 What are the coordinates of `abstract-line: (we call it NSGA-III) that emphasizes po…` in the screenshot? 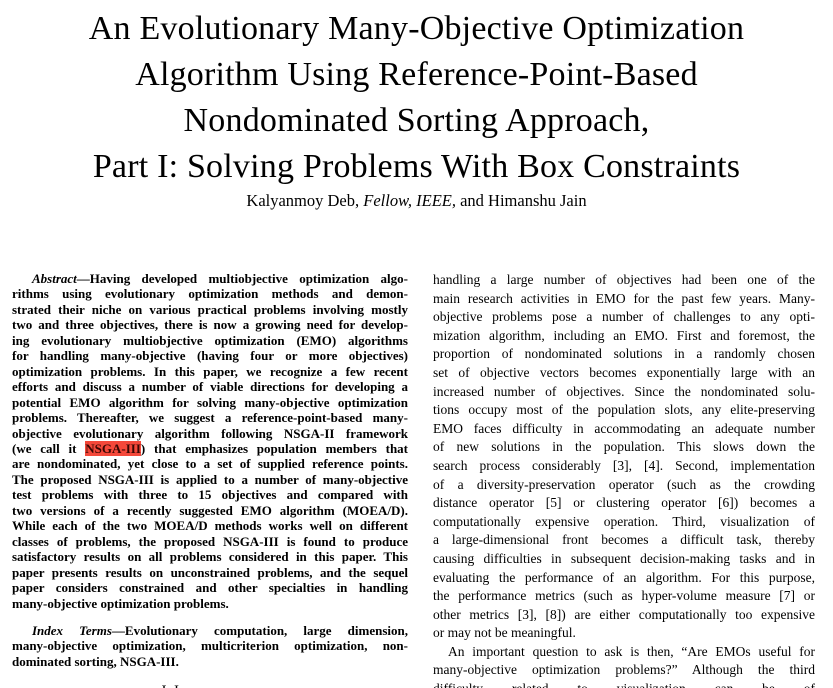 It's located at (210, 448).